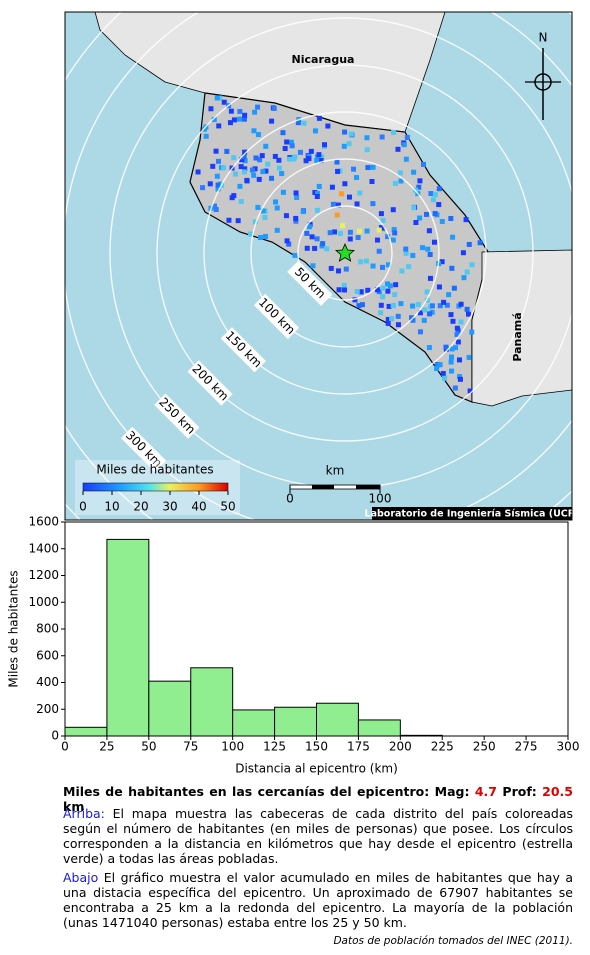 The width and height of the screenshot is (590, 955). I want to click on country-label: Nicaragua, so click(323, 59).